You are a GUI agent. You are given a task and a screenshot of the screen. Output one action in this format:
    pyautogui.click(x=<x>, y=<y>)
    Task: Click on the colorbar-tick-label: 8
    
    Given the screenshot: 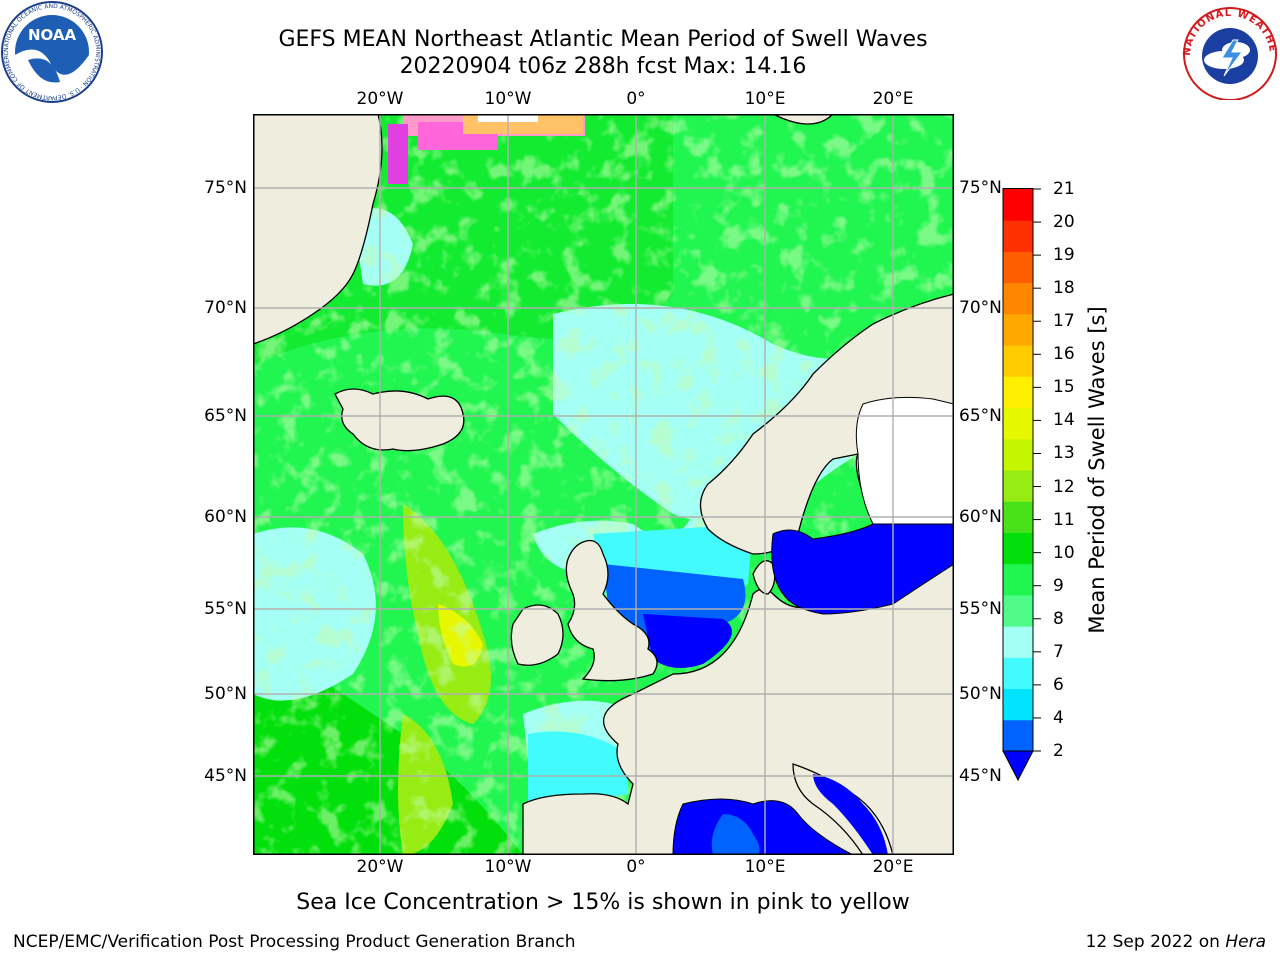 What is the action you would take?
    pyautogui.click(x=1058, y=618)
    